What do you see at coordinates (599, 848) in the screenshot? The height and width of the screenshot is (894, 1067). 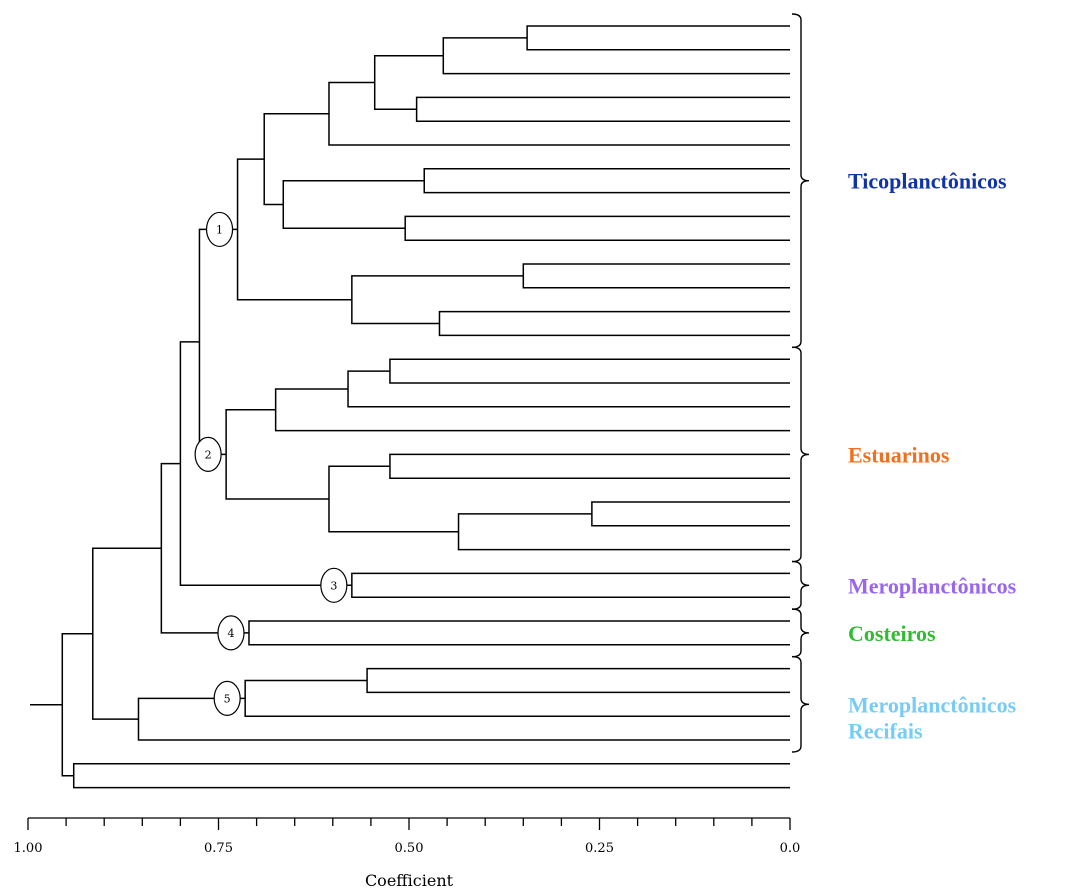 I see `x-tick-label: 0.25` at bounding box center [599, 848].